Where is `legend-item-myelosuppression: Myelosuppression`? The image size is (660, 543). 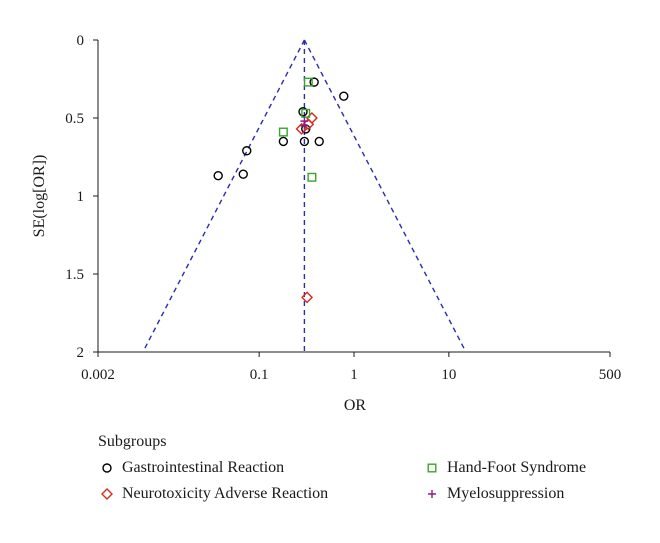 legend-item-myelosuppression: Myelosuppression is located at coordinates (494, 494).